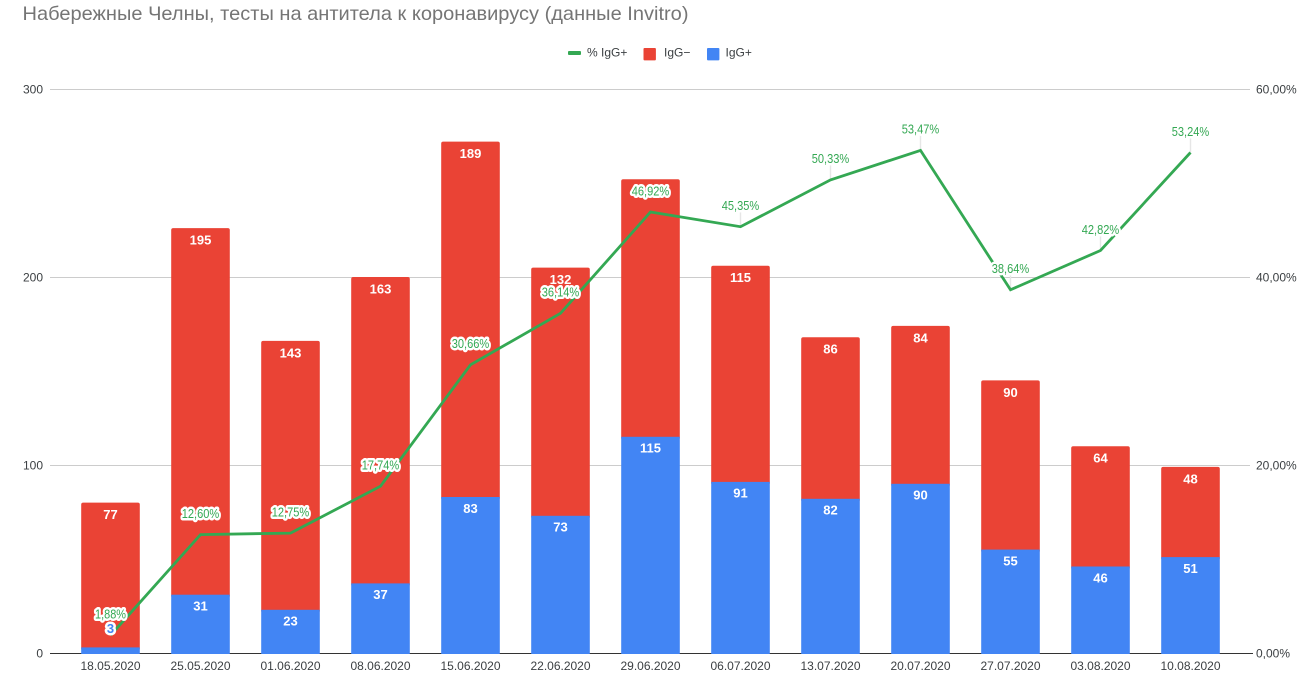 The width and height of the screenshot is (1311, 687). Describe the element at coordinates (291, 511) in the screenshot. I see `svg-text: 12,75%` at that location.